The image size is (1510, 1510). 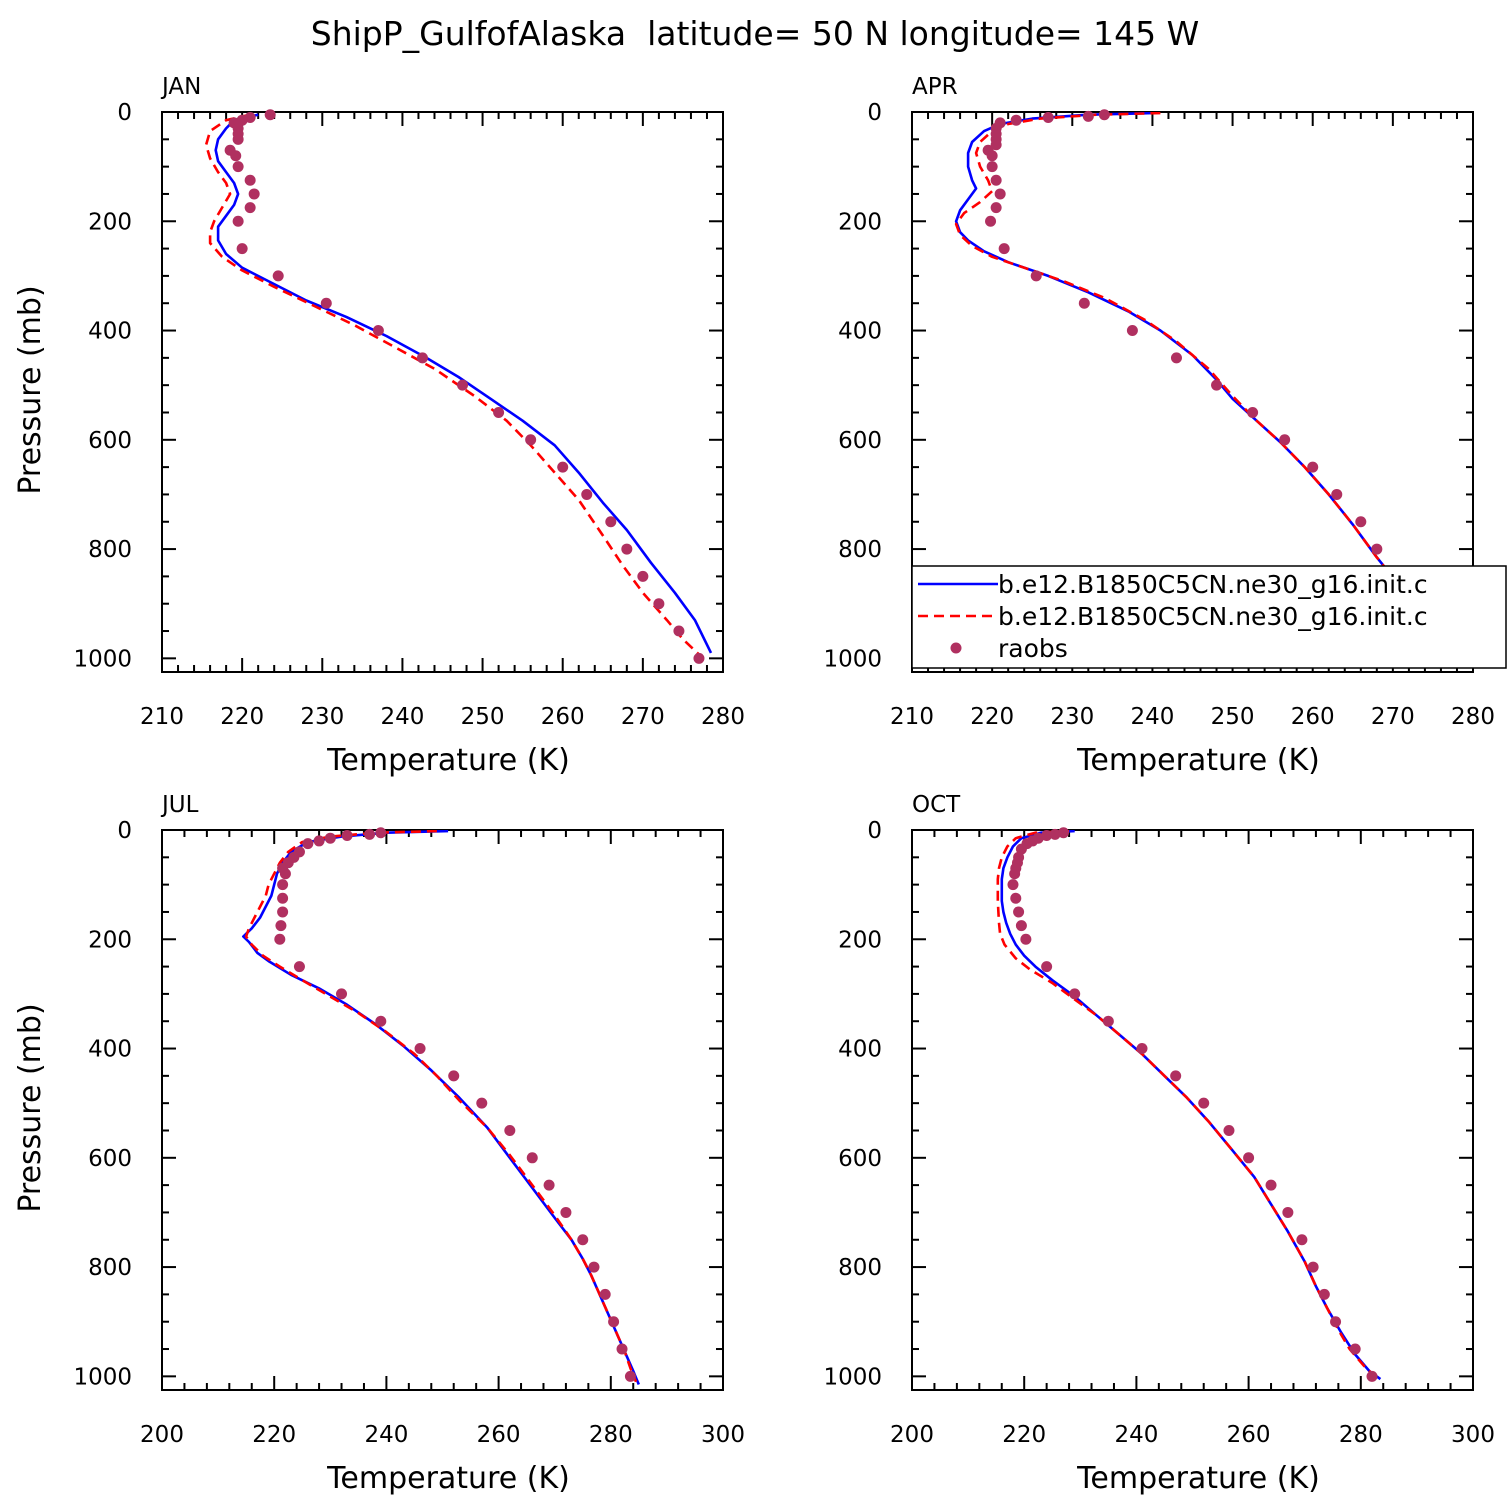 I want to click on y-tick-label: 400, so click(x=110, y=332).